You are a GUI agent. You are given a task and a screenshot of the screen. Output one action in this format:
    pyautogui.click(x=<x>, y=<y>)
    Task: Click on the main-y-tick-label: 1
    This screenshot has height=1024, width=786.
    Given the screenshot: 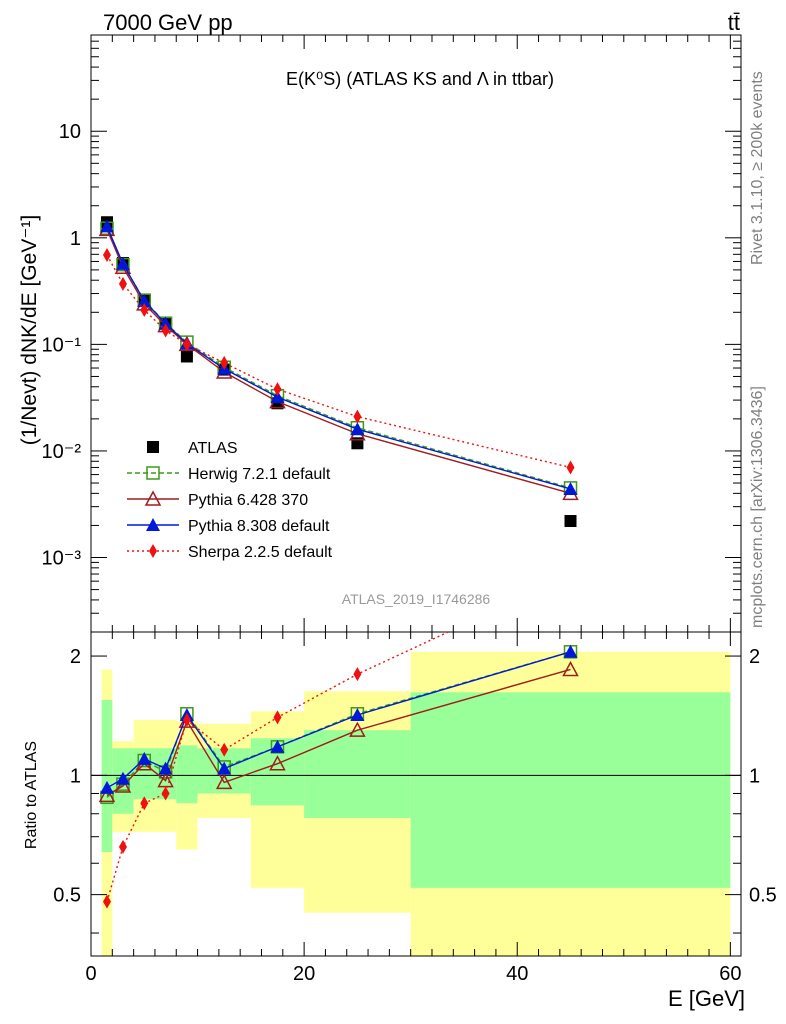 What is the action you would take?
    pyautogui.click(x=75, y=239)
    